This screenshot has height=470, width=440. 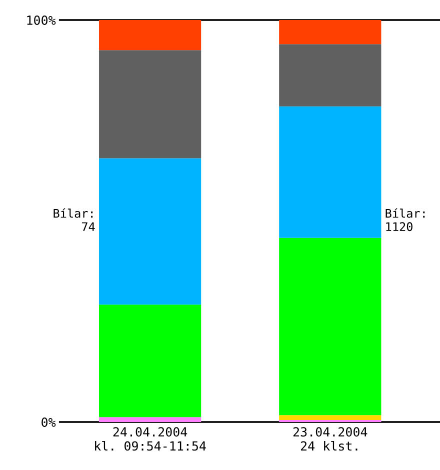 What do you see at coordinates (405, 220) in the screenshot?
I see `annotation: Bílar: 1120` at bounding box center [405, 220].